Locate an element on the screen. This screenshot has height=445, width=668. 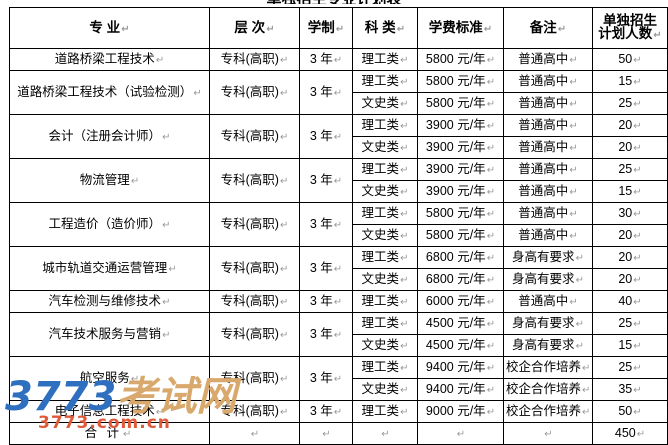
cell-fee: 3900 元/年↵ is located at coordinates (460, 147).